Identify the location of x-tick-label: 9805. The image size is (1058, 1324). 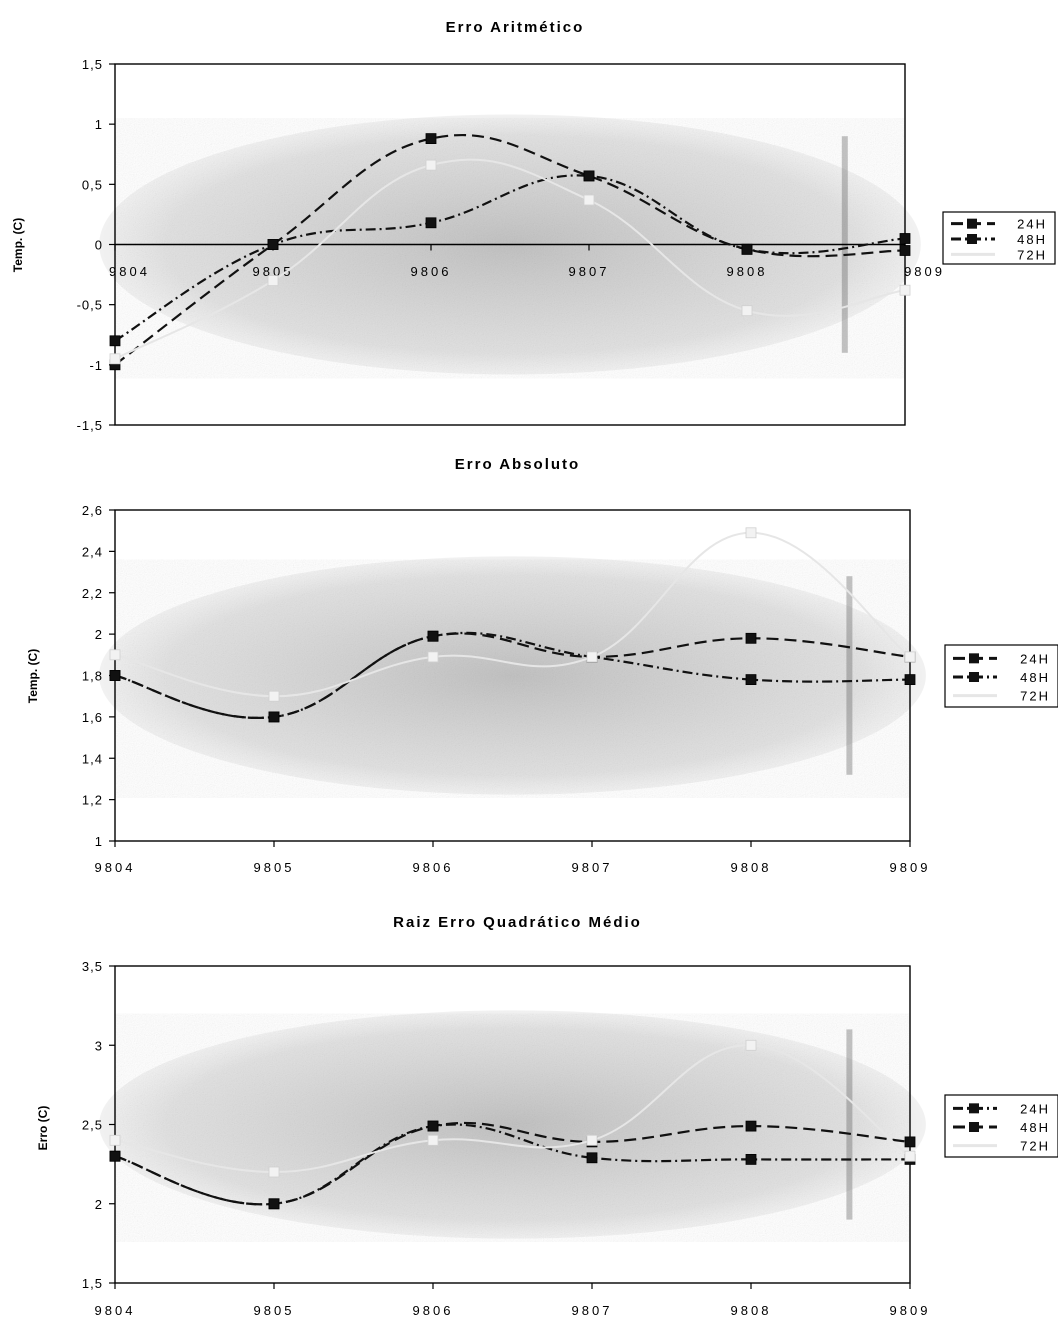
(274, 867).